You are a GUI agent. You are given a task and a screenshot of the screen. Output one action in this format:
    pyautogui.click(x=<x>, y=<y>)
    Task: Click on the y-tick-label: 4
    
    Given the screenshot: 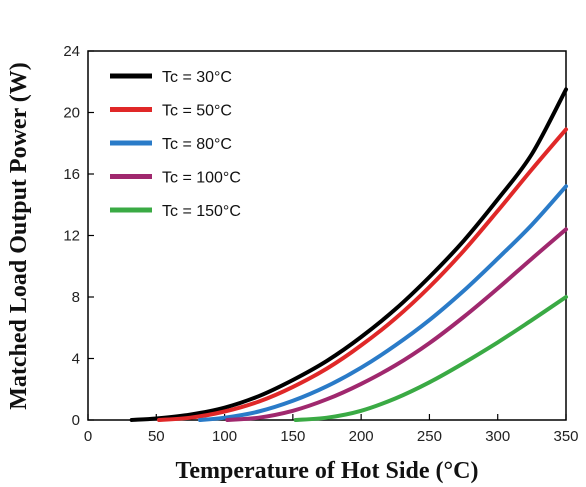 What is the action you would take?
    pyautogui.click(x=76, y=359)
    